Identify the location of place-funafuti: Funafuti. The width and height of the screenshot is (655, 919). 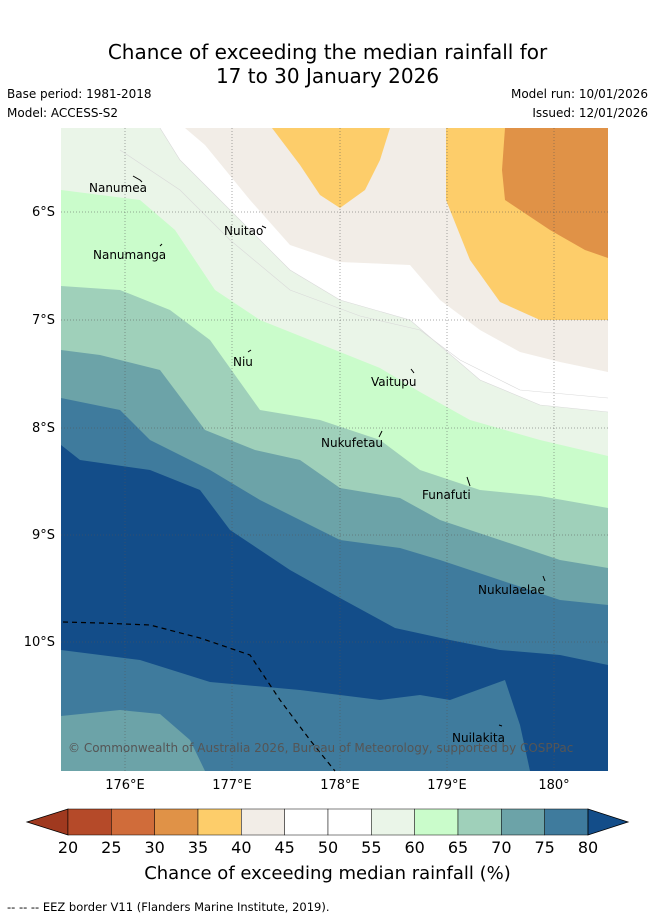
(446, 495).